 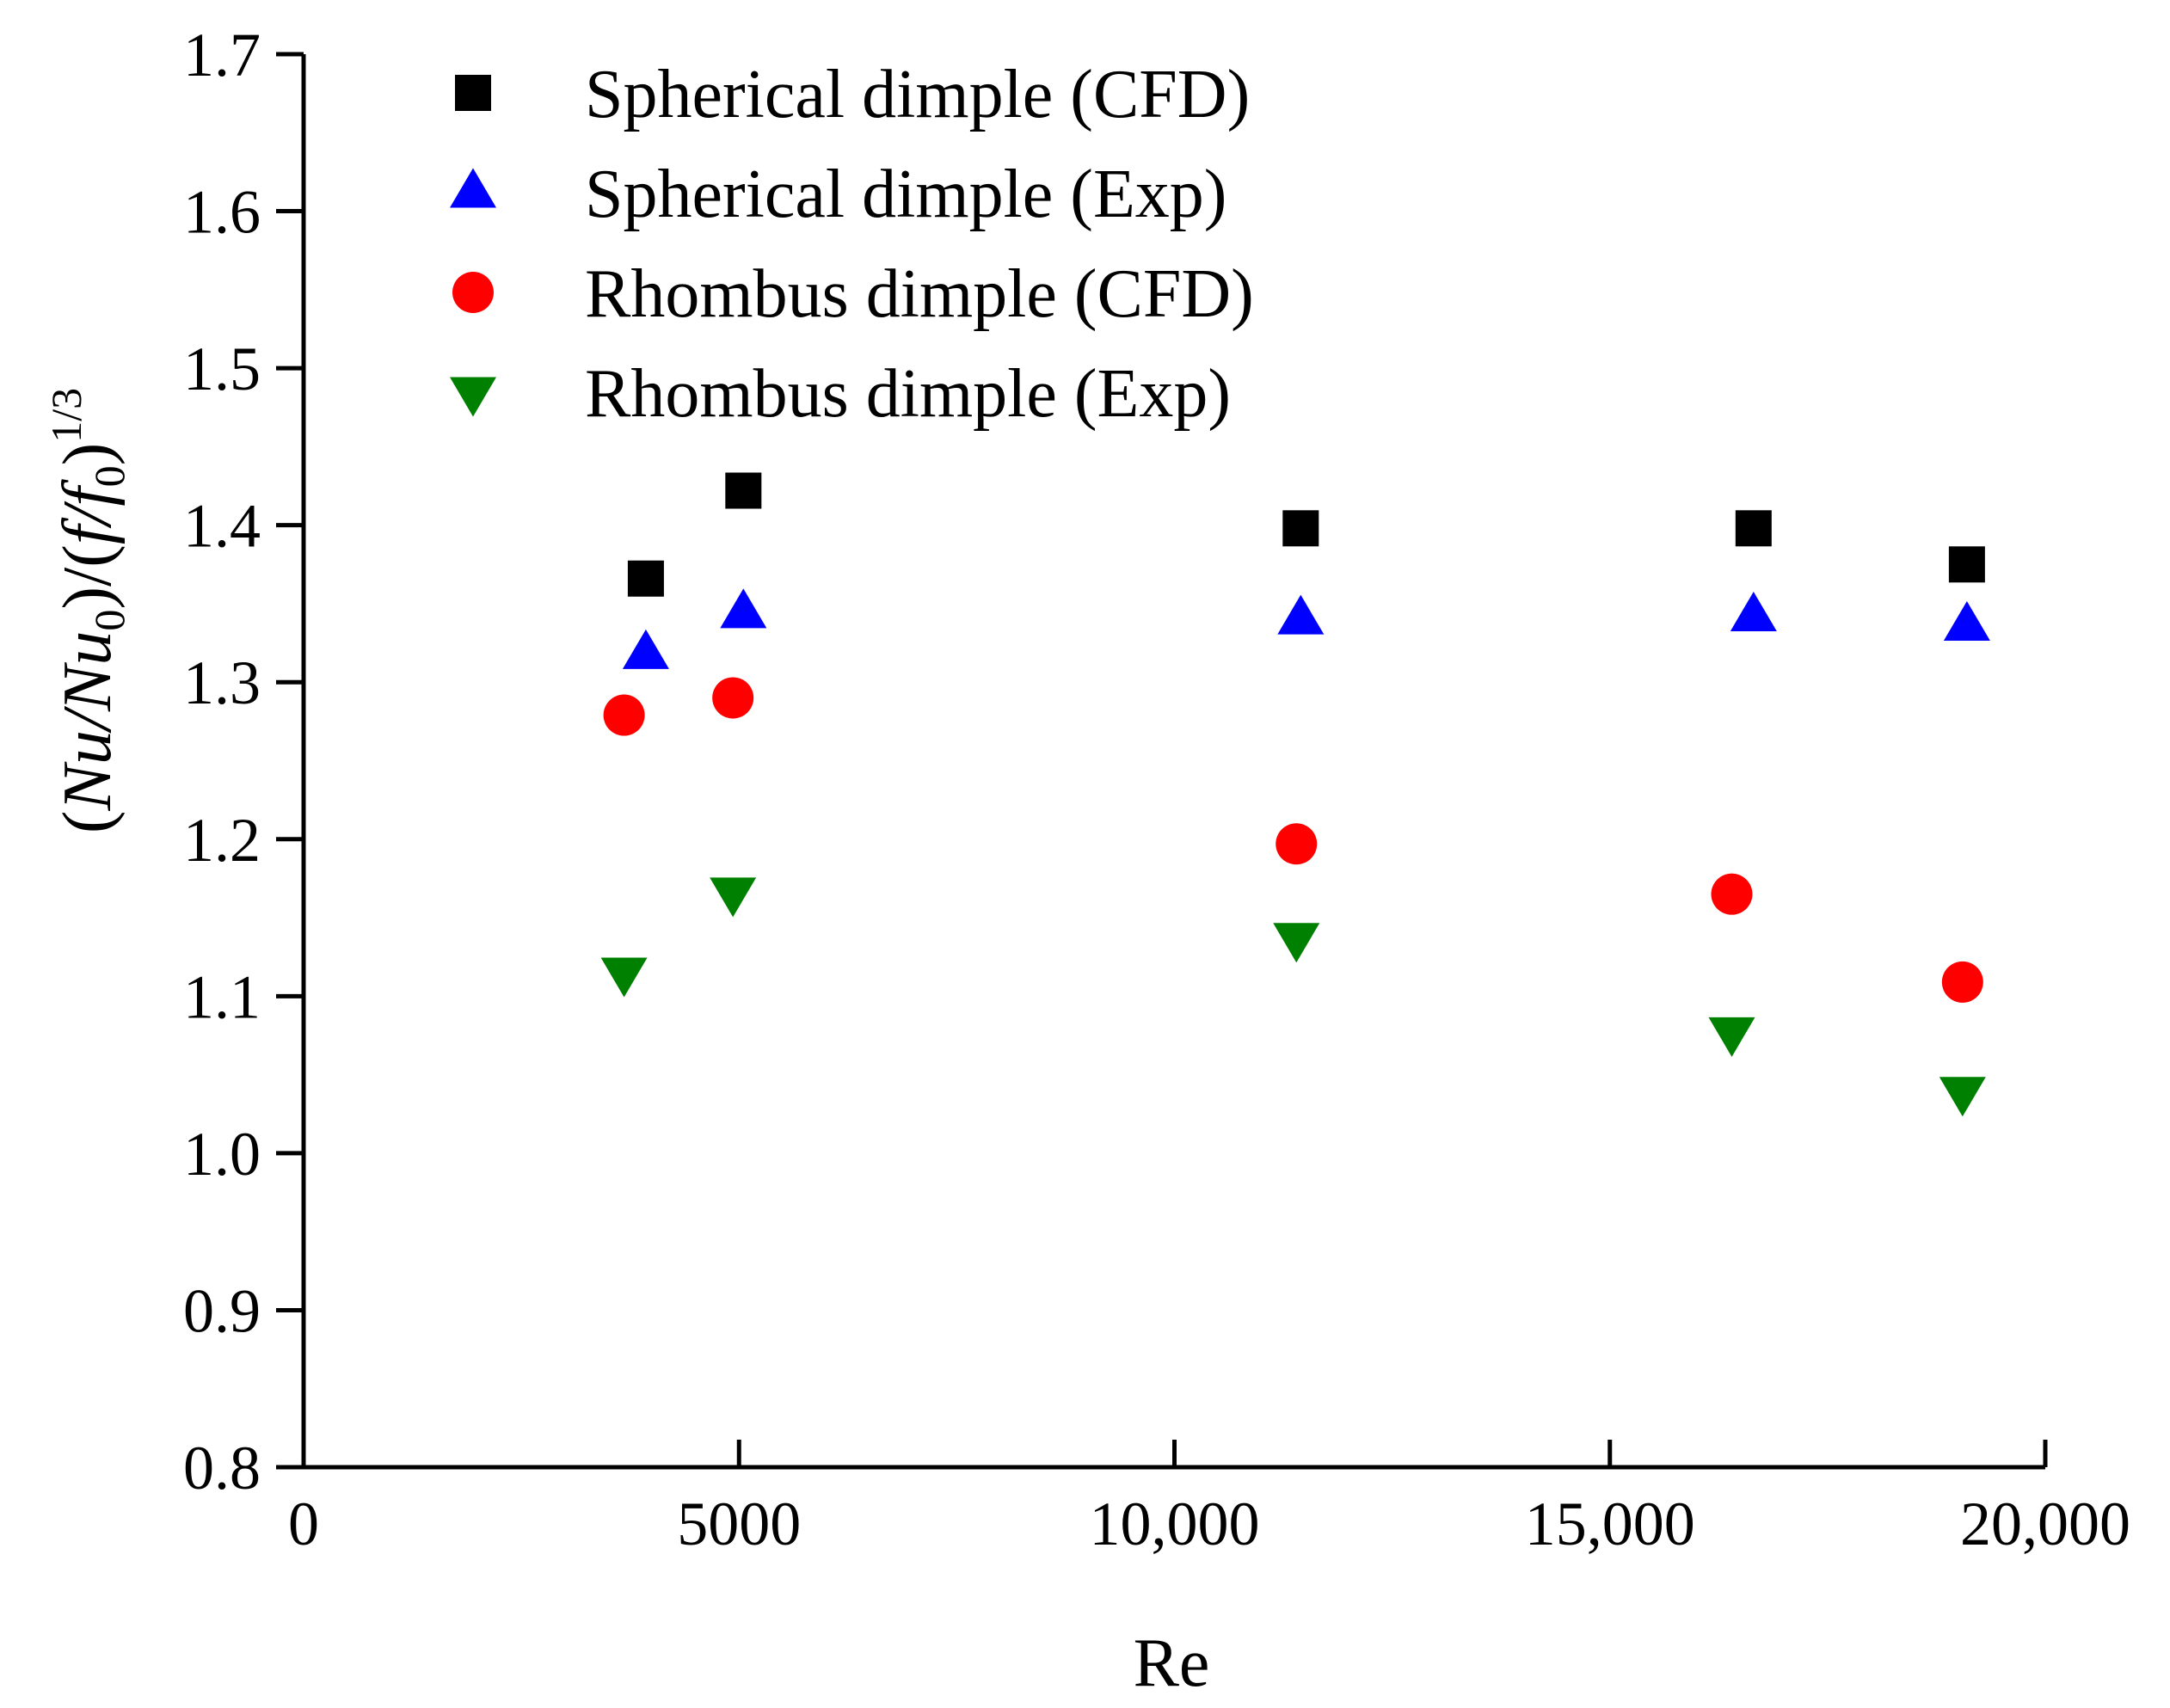 What do you see at coordinates (222, 682) in the screenshot?
I see `y-tick-label: 1.3` at bounding box center [222, 682].